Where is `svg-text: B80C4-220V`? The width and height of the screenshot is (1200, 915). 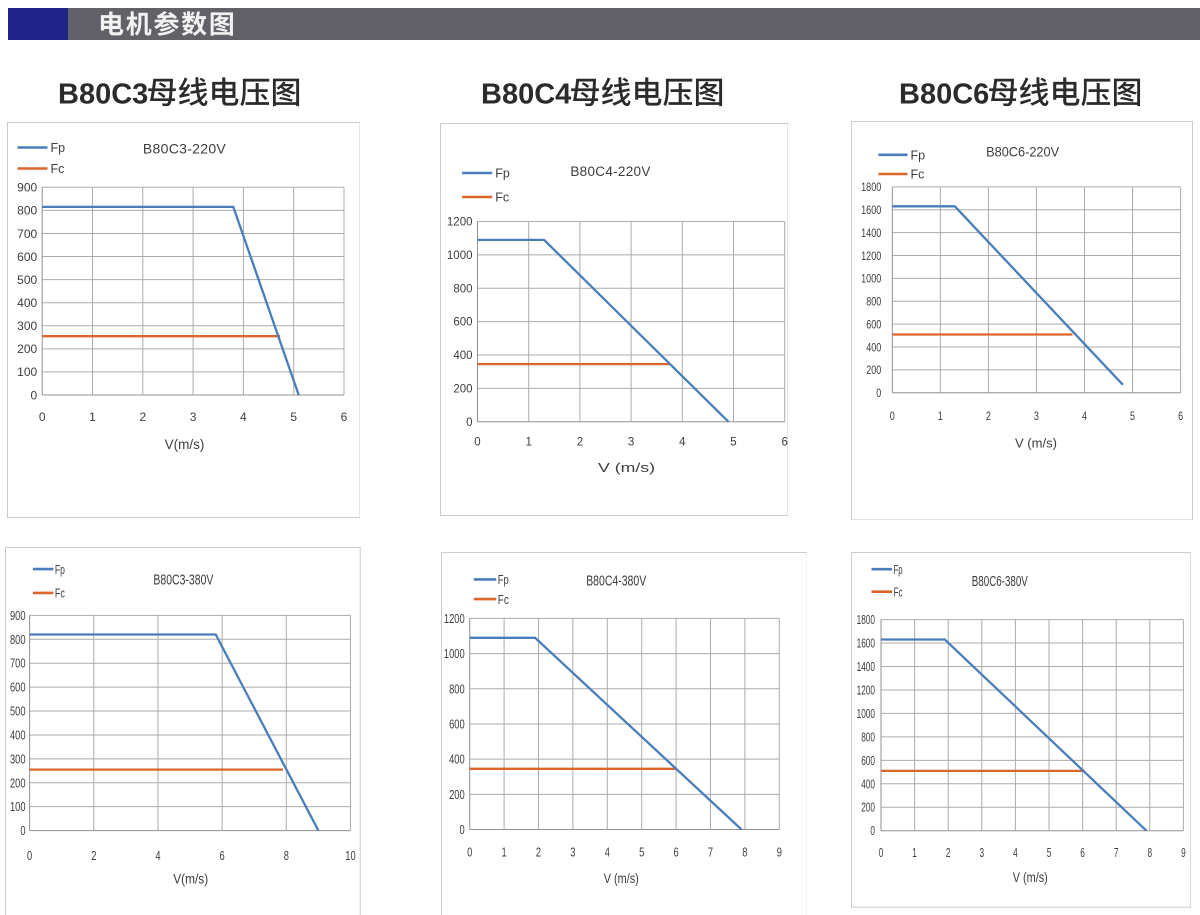
svg-text: B80C4-220V is located at coordinates (610, 171).